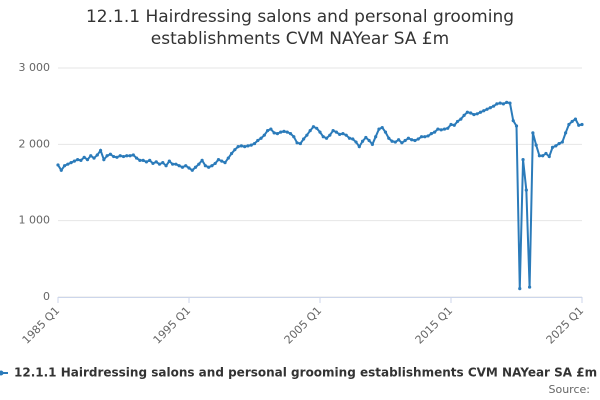 The width and height of the screenshot is (600, 400). What do you see at coordinates (570, 389) in the screenshot?
I see `source: Source:` at bounding box center [570, 389].